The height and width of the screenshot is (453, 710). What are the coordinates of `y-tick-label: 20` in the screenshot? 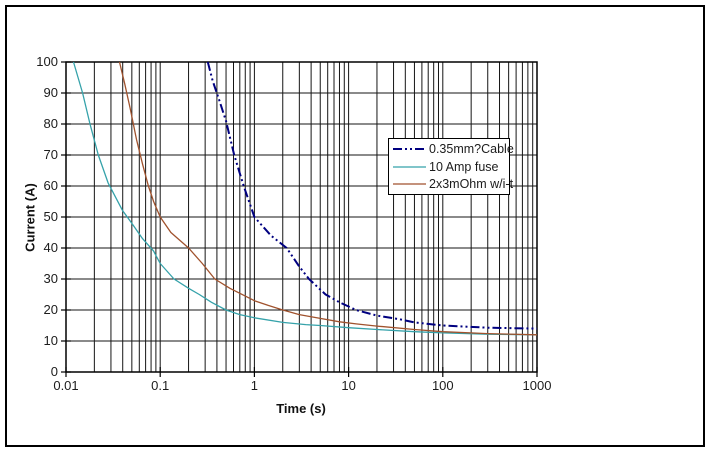 It's located at (50, 309).